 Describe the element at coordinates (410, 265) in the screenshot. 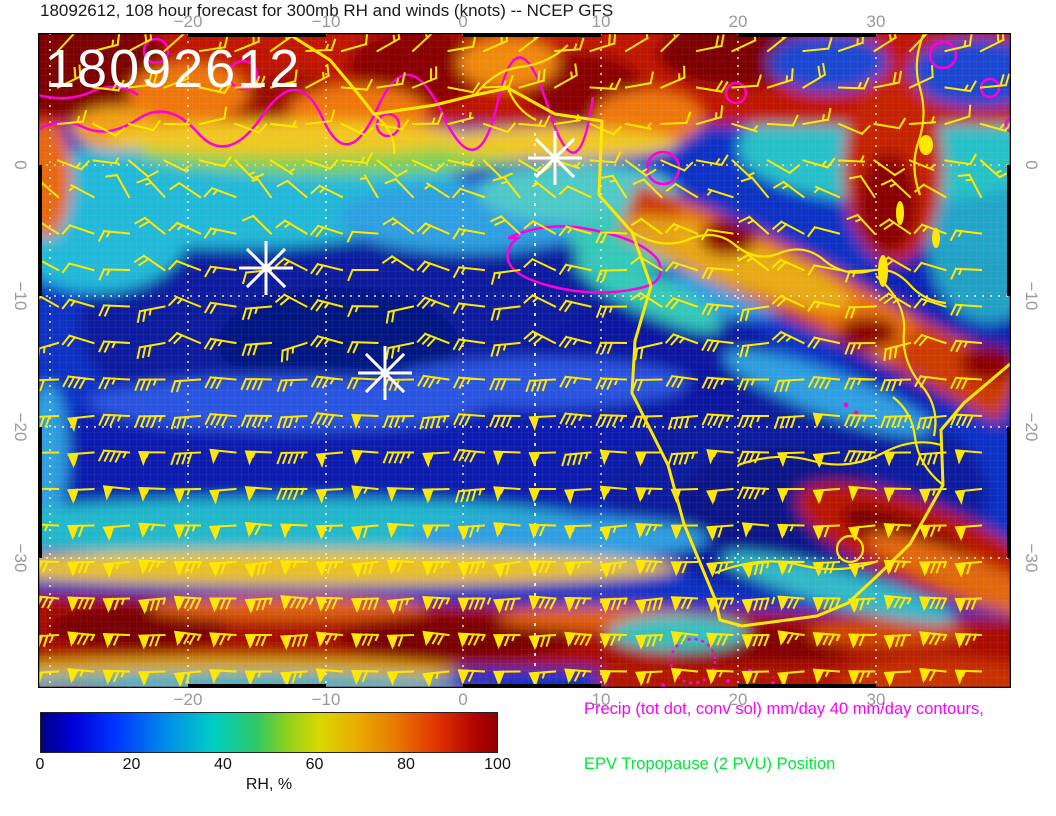

I see `station-markers` at that location.